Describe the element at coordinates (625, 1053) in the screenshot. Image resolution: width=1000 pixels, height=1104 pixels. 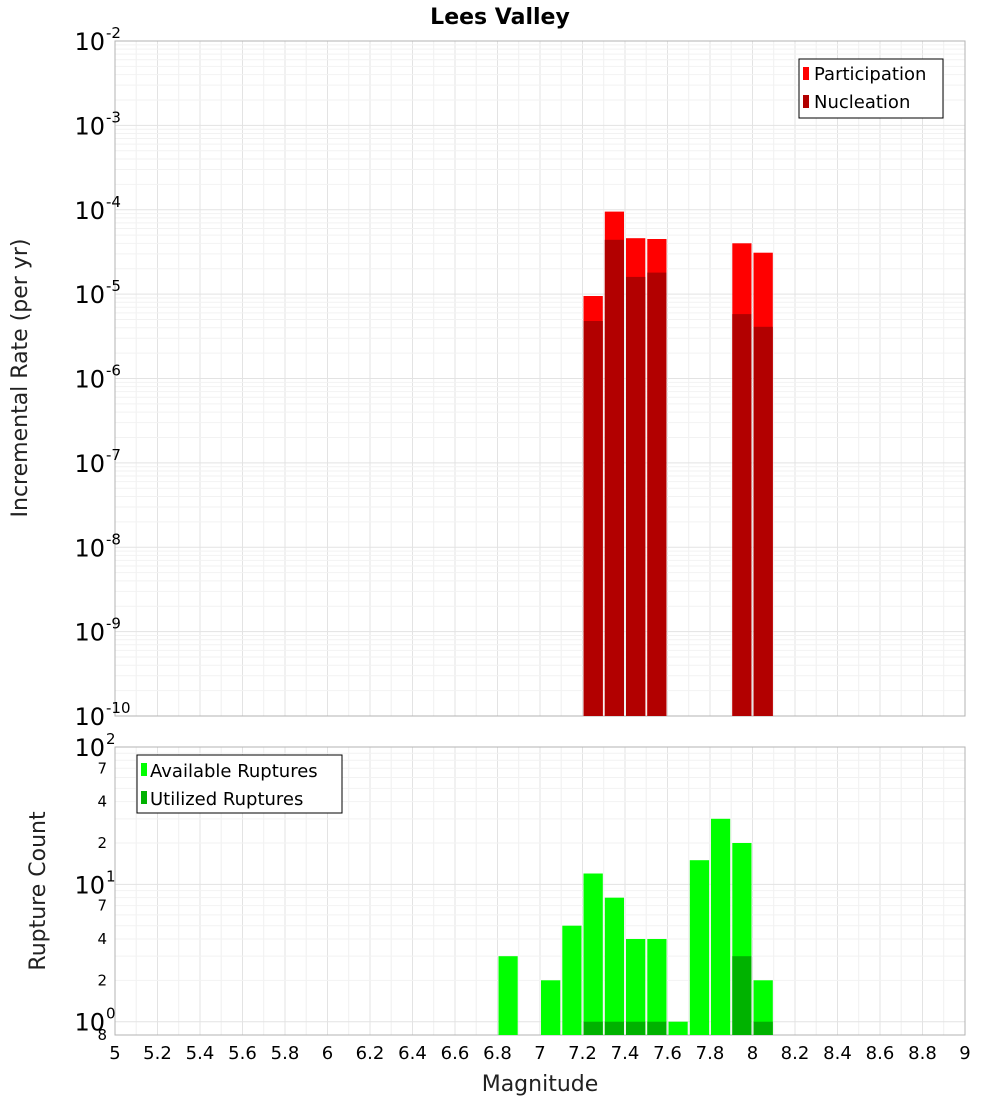
I see `x-tick-label: 7.4` at that location.